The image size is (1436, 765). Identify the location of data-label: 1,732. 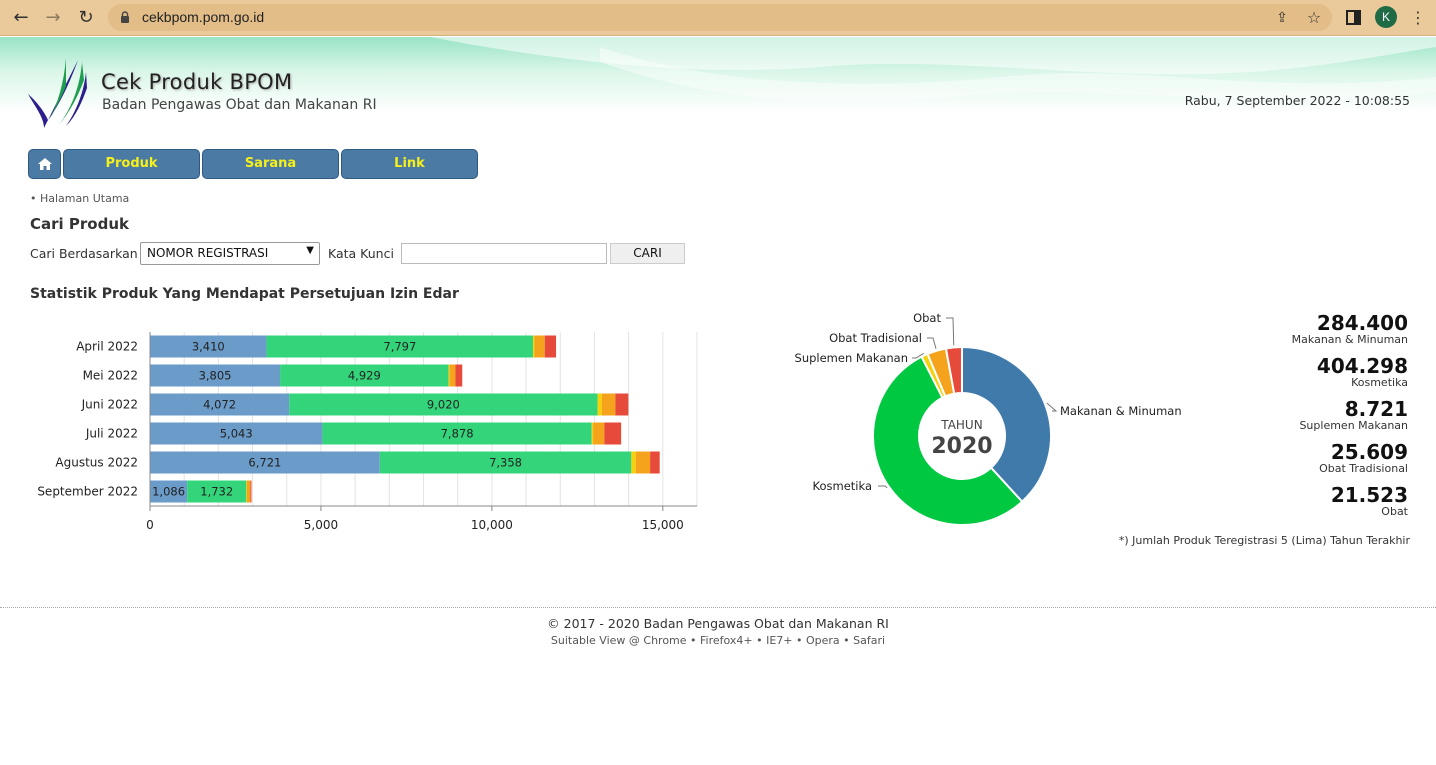
(216, 492).